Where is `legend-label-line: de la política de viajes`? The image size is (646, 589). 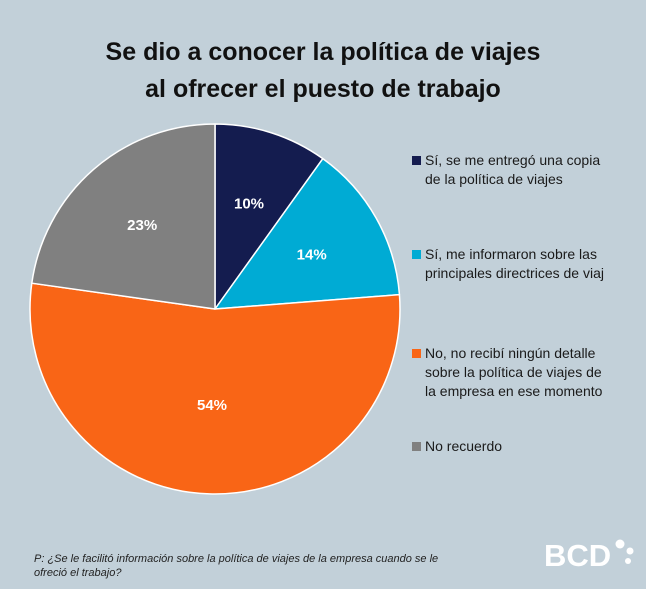 legend-label-line: de la política de viajes is located at coordinates (494, 179).